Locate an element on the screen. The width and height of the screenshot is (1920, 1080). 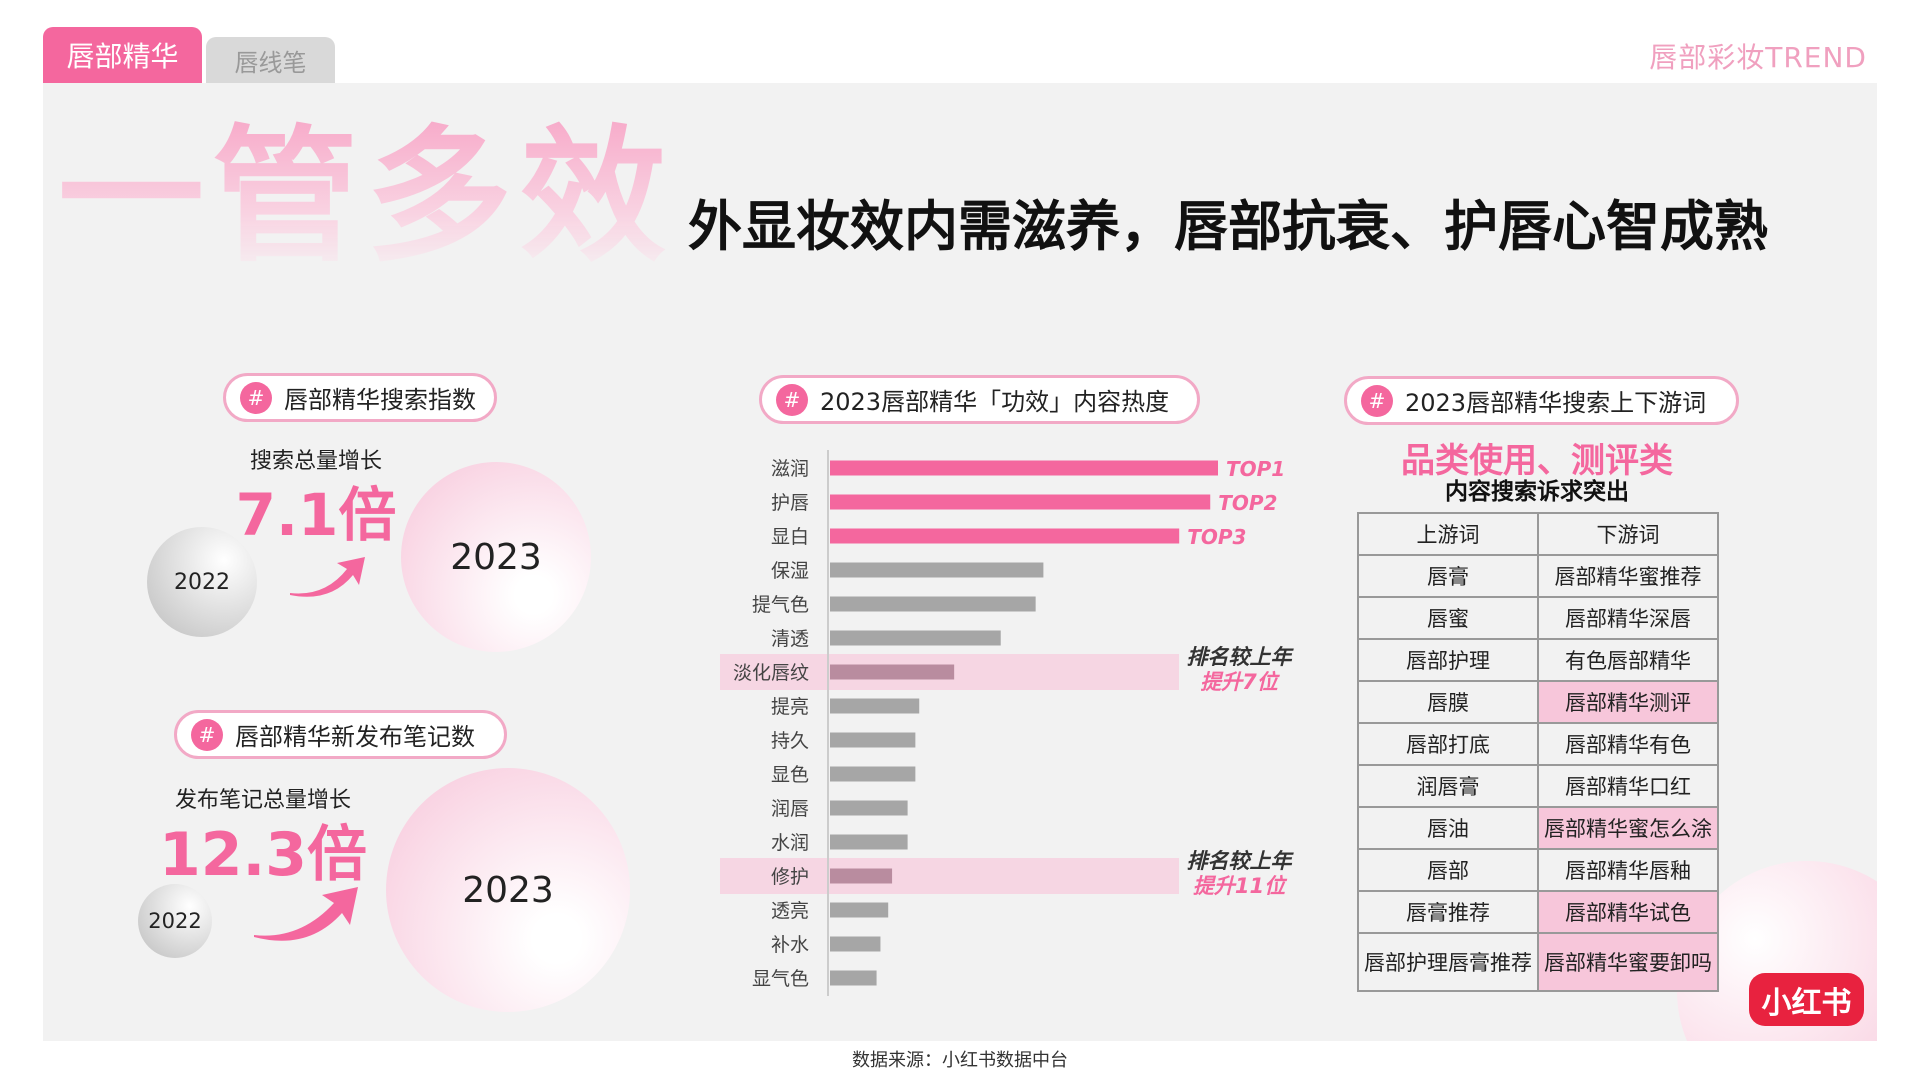
table-cell: 唇部 is located at coordinates (1448, 870).